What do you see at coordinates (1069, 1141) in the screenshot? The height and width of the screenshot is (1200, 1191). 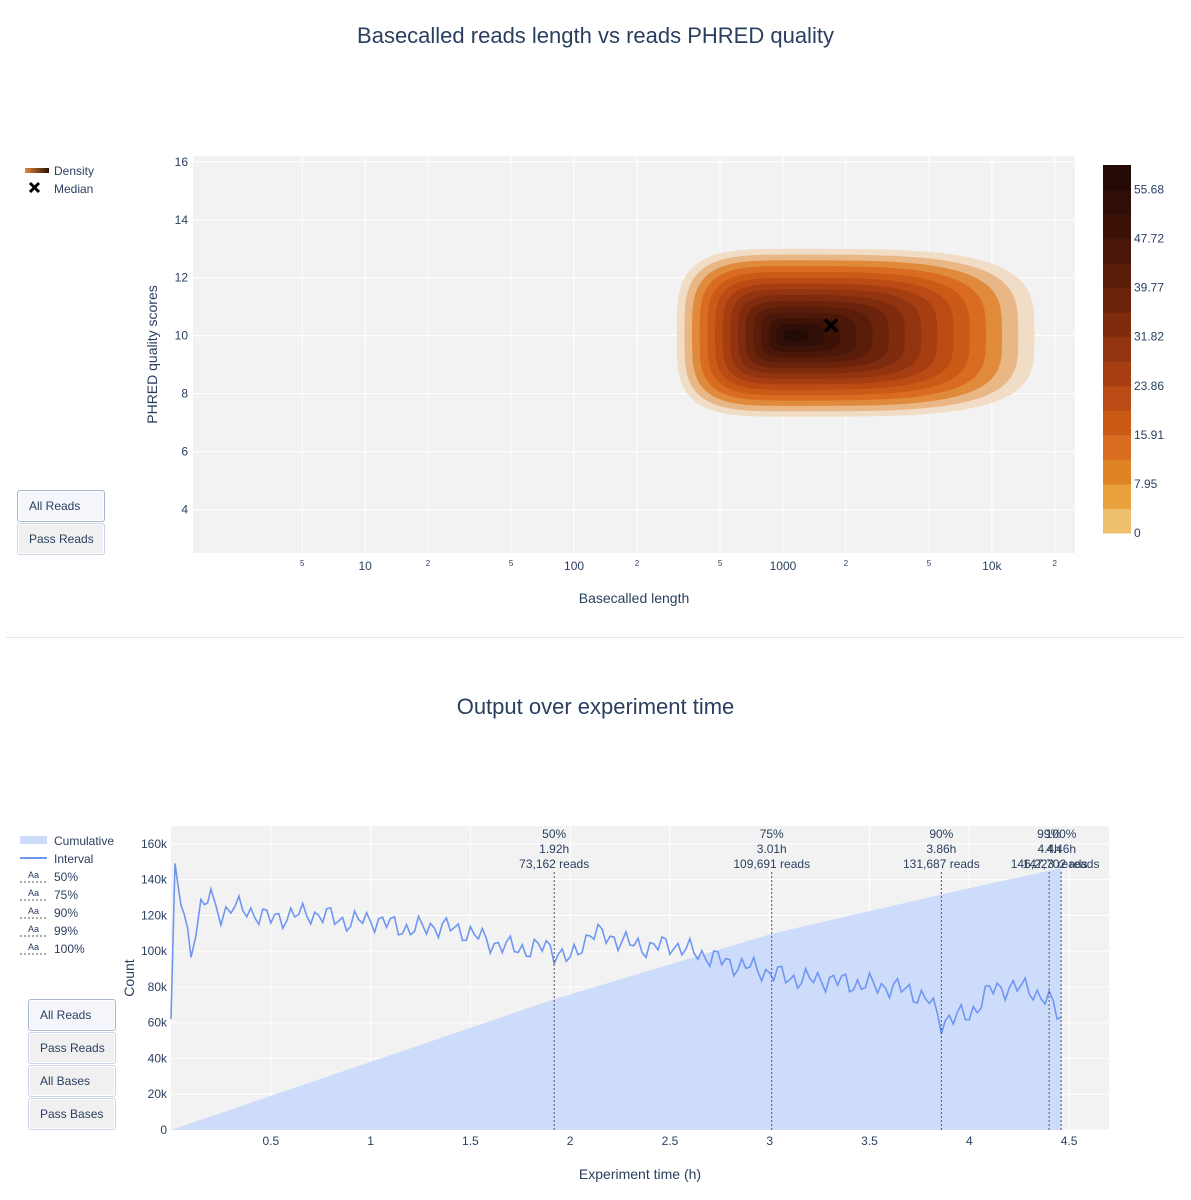 I see `output-x-tick-label: 4.5` at bounding box center [1069, 1141].